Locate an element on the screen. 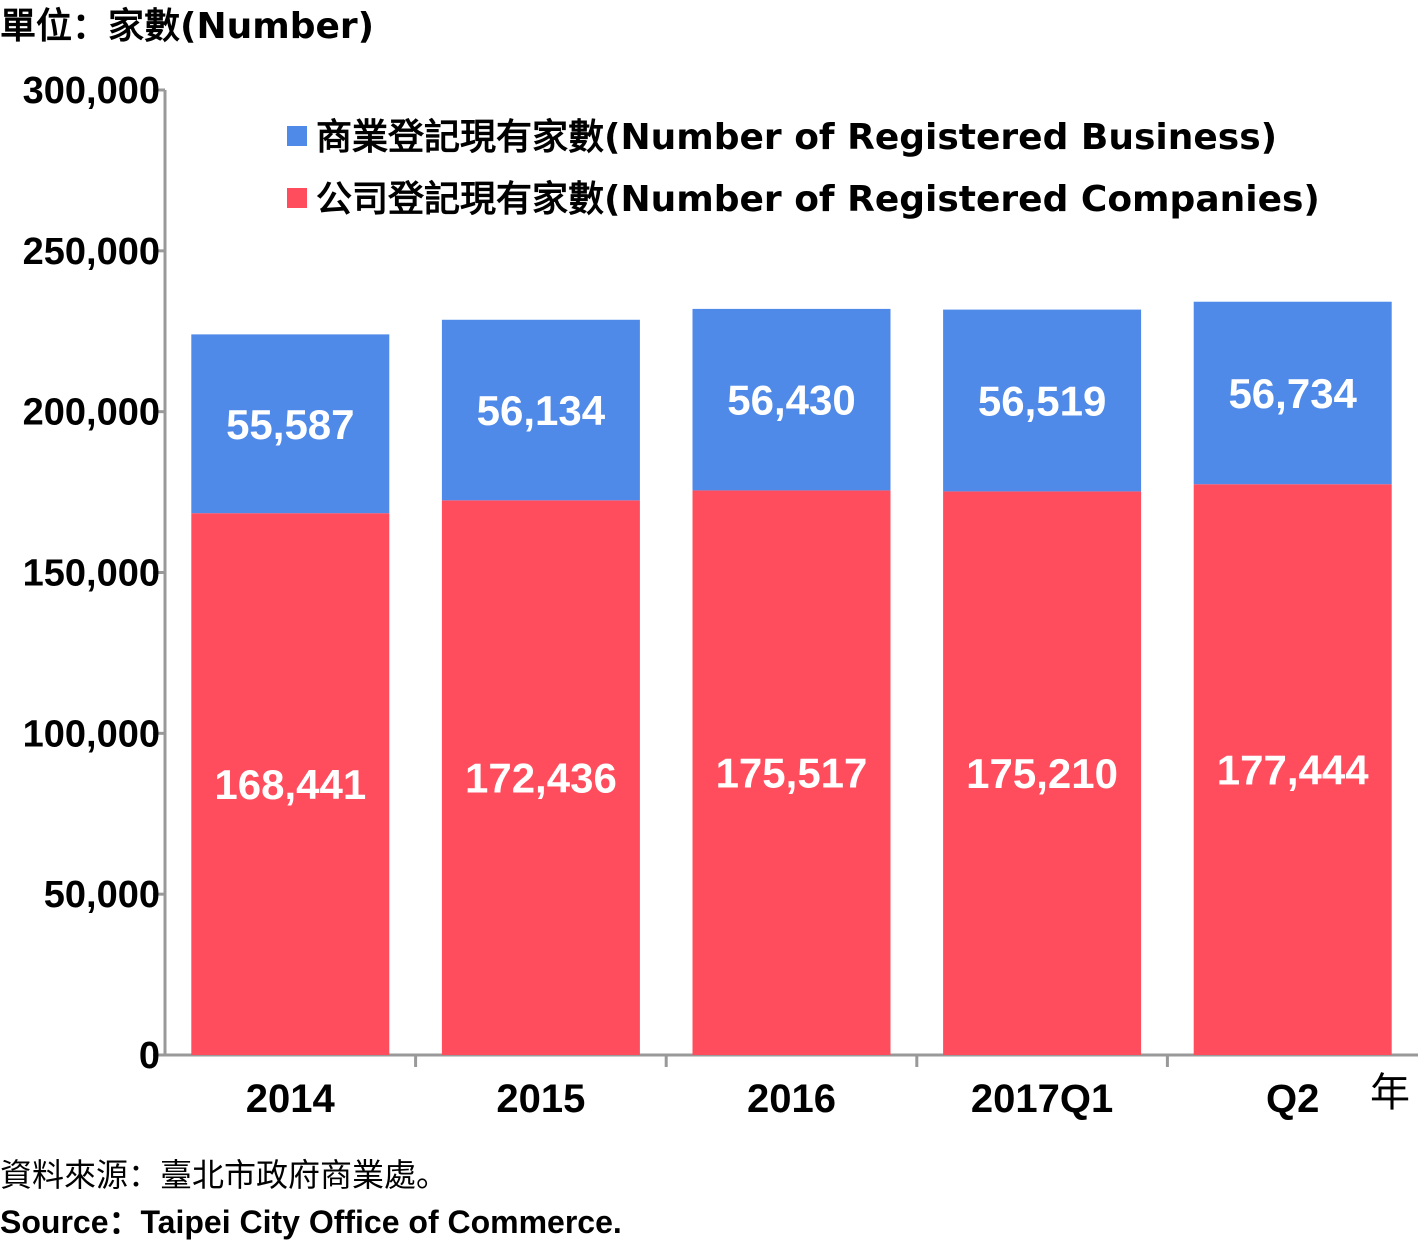  data-label: 175,517 is located at coordinates (792, 773).